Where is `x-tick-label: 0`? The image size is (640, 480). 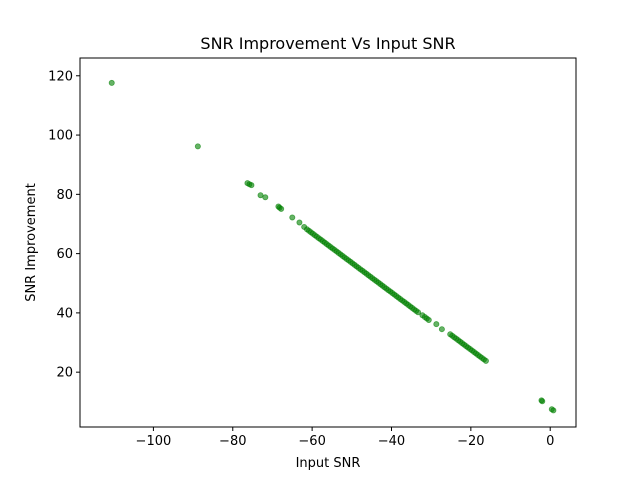
x-tick-label: 0 is located at coordinates (550, 441).